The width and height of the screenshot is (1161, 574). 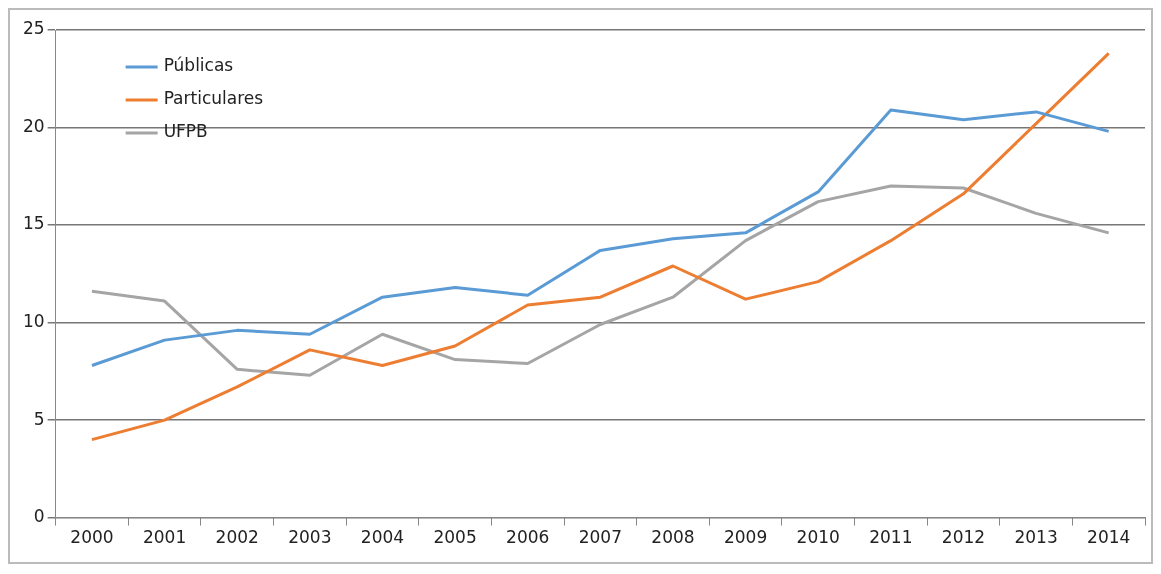 I want to click on x-tick-label: 2002, so click(x=237, y=537).